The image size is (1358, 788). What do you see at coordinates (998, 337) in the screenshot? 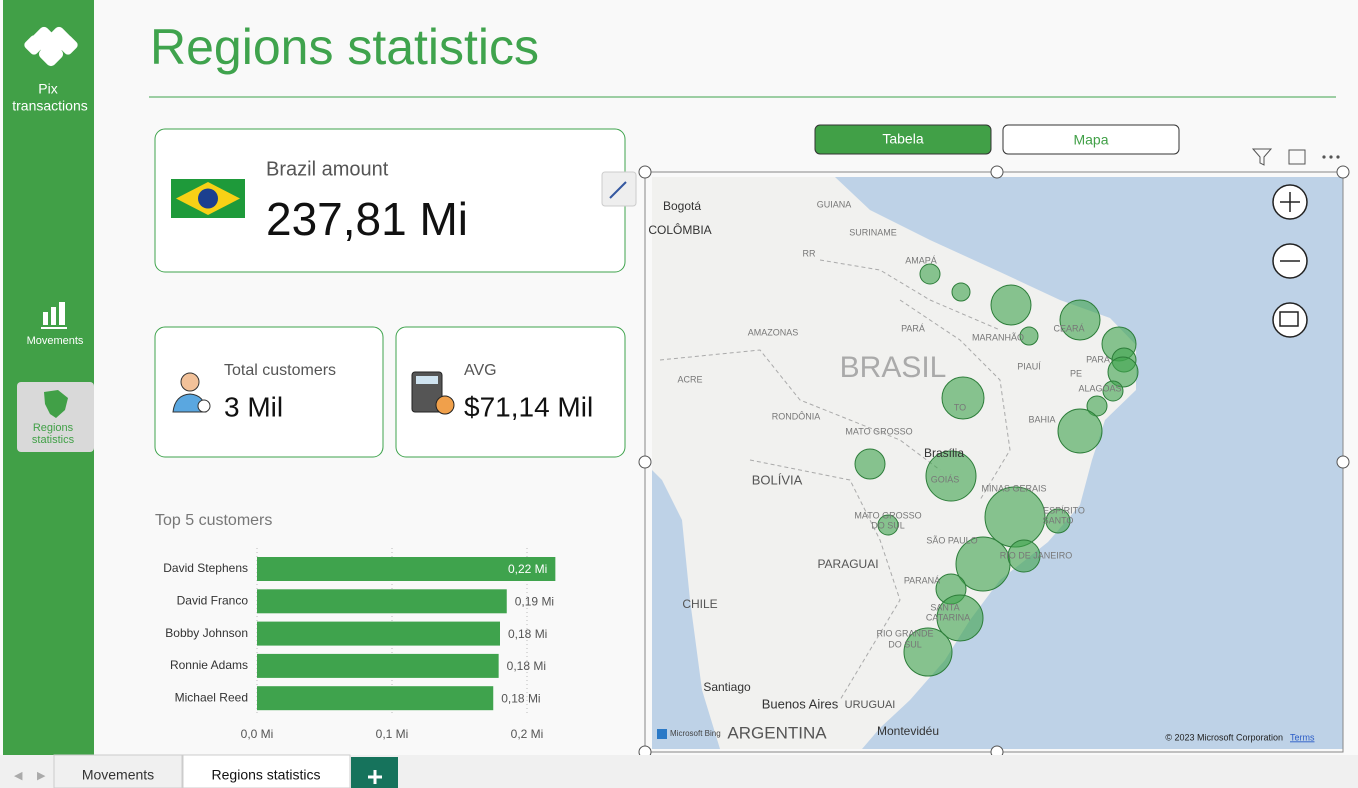
I see `map-label: MARANHÃO` at bounding box center [998, 337].